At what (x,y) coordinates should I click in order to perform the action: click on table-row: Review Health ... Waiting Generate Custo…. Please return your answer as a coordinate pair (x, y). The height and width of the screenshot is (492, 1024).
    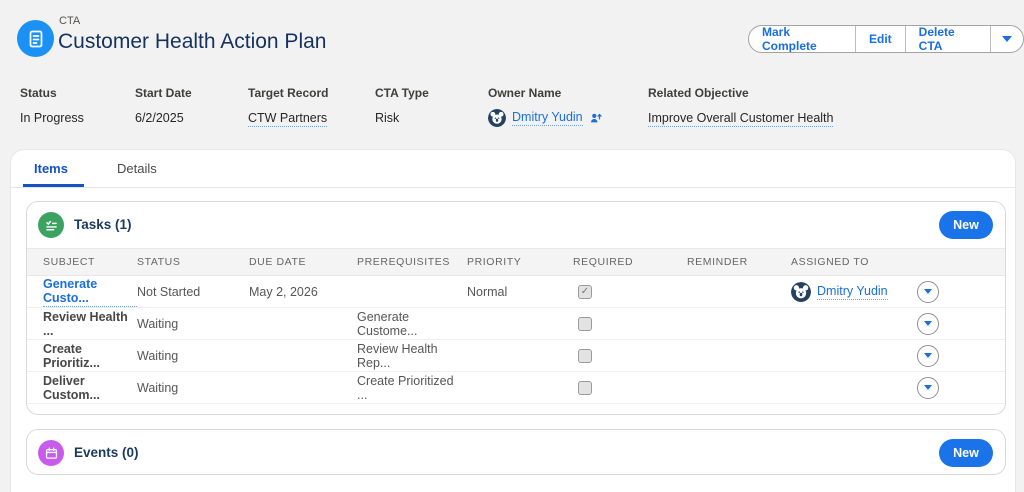
    Looking at the image, I should click on (516, 324).